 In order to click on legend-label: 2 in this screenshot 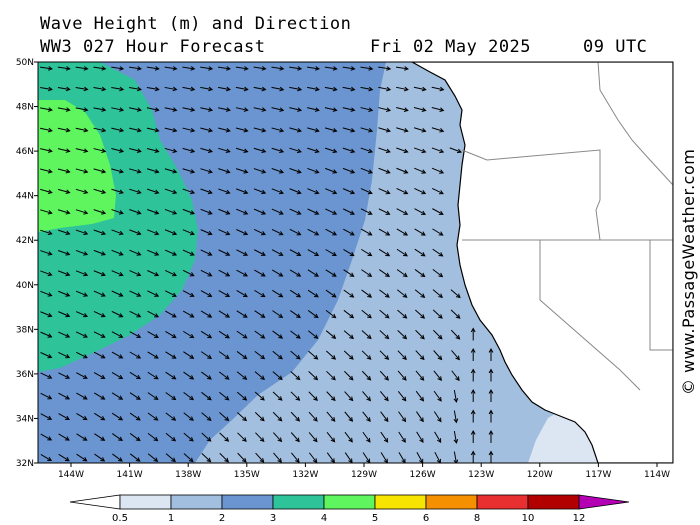, I will do `click(222, 518)`.